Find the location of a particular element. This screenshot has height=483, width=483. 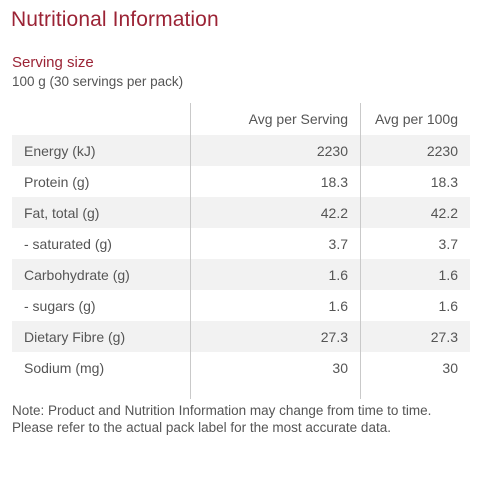

page-title: Nutritional Information is located at coordinates (115, 19).